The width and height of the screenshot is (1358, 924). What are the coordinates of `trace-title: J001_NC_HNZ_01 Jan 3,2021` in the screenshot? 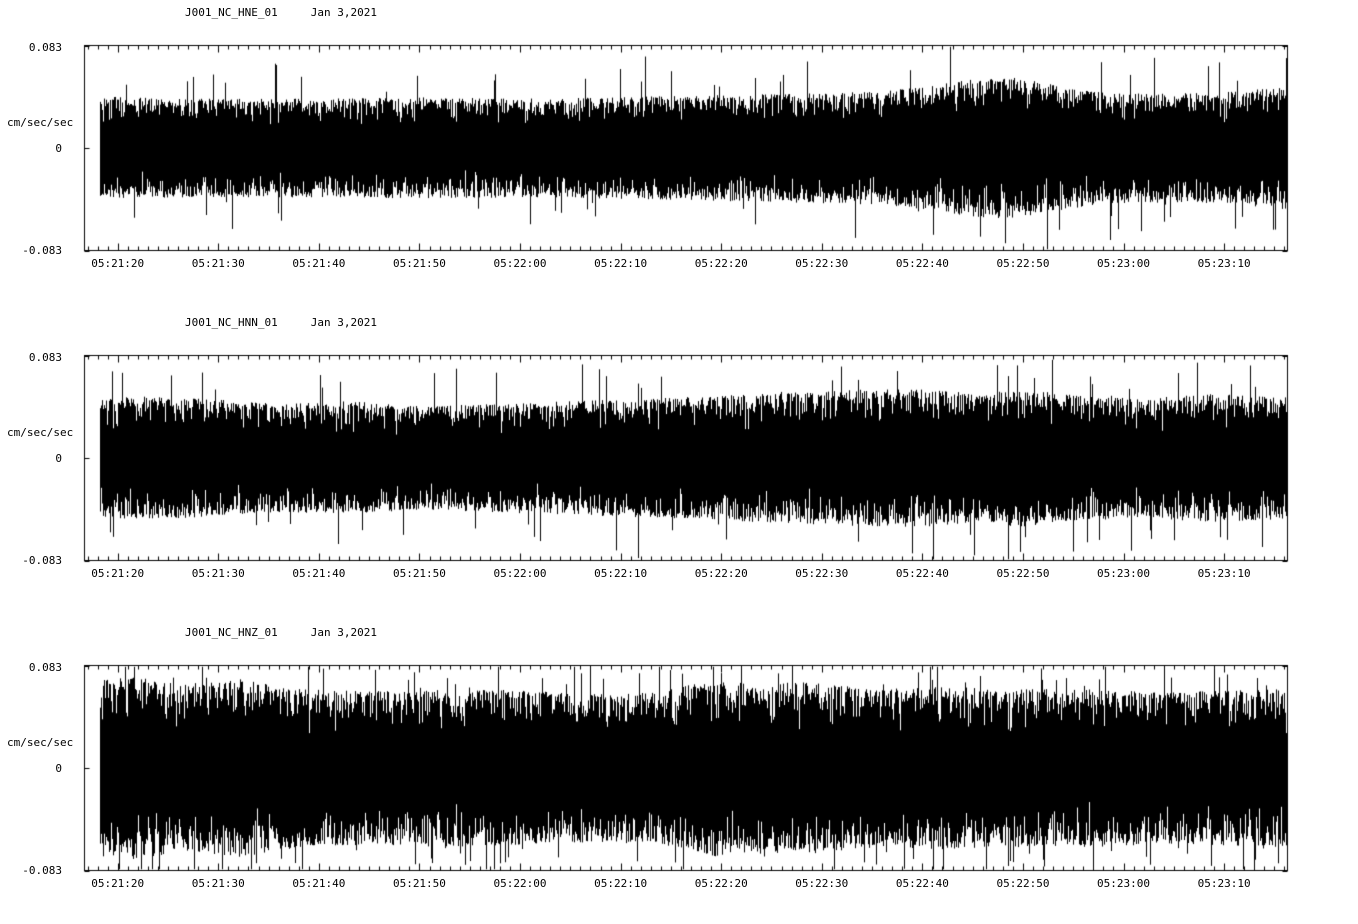 It's located at (281, 632).